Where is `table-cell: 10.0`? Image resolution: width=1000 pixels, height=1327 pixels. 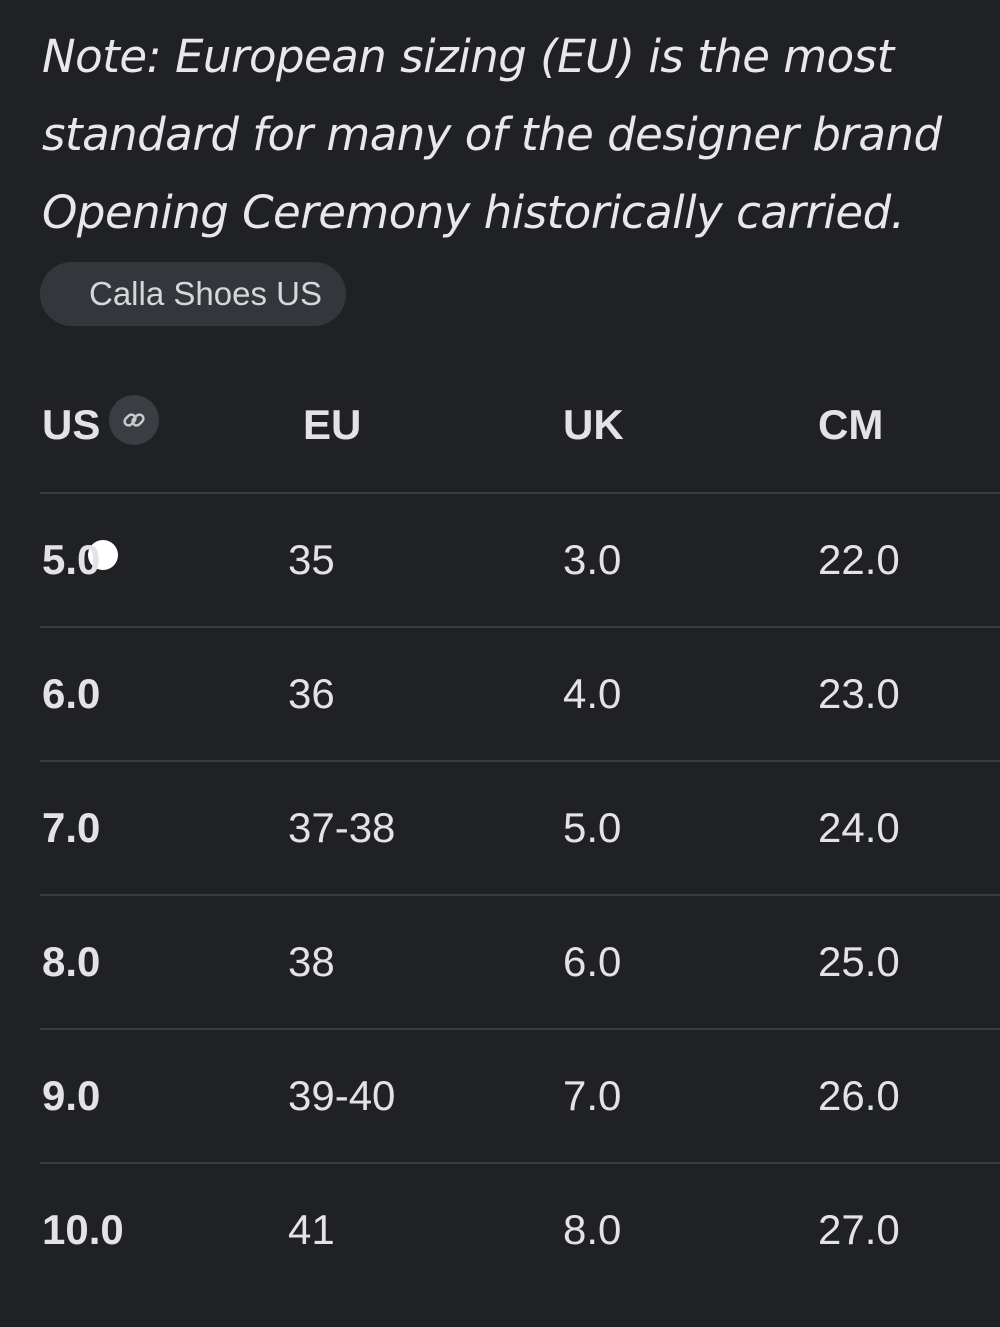
table-cell: 10.0 is located at coordinates (83, 1229).